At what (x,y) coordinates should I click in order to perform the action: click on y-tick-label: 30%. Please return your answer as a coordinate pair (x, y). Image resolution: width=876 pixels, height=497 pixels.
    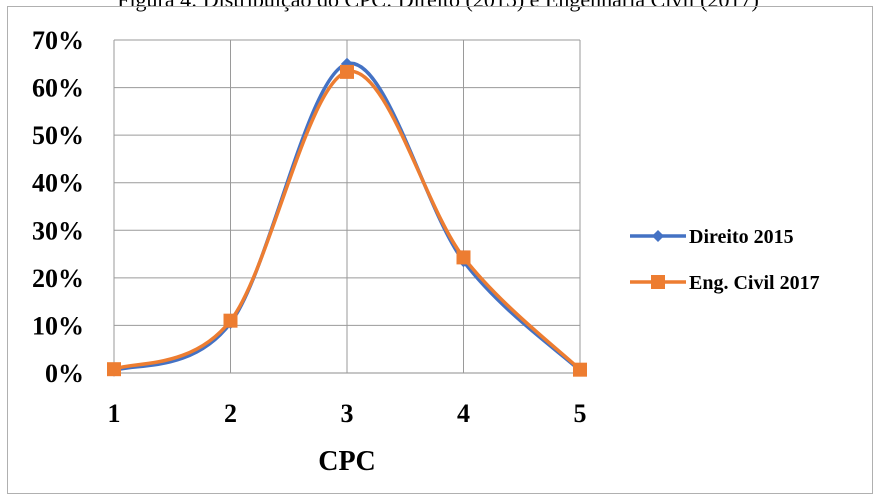
    Looking at the image, I should click on (58, 230).